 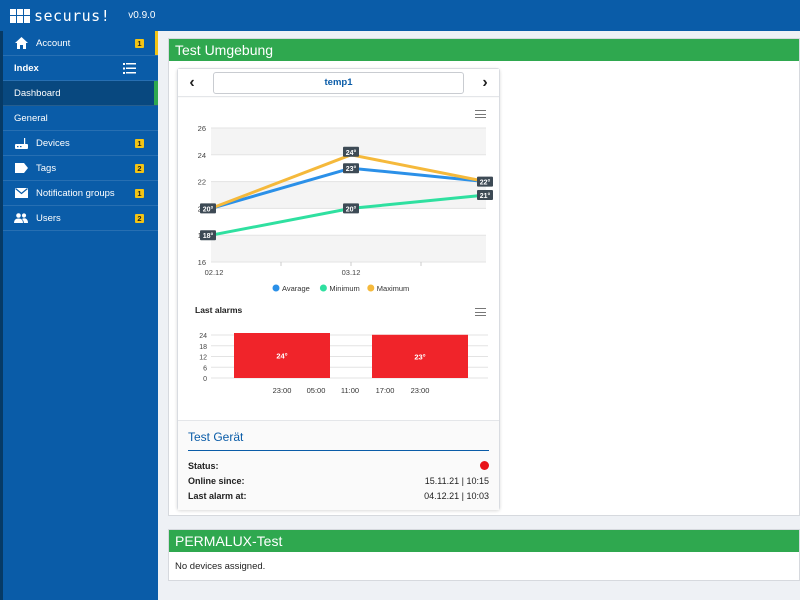 I want to click on group-title: PERMALUX-Test, so click(x=484, y=541).